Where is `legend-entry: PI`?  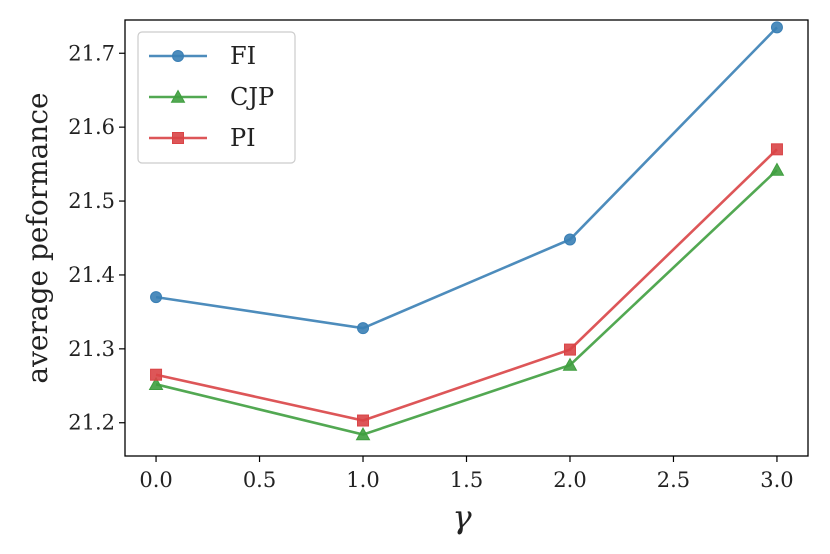 legend-entry: PI is located at coordinates (202, 138).